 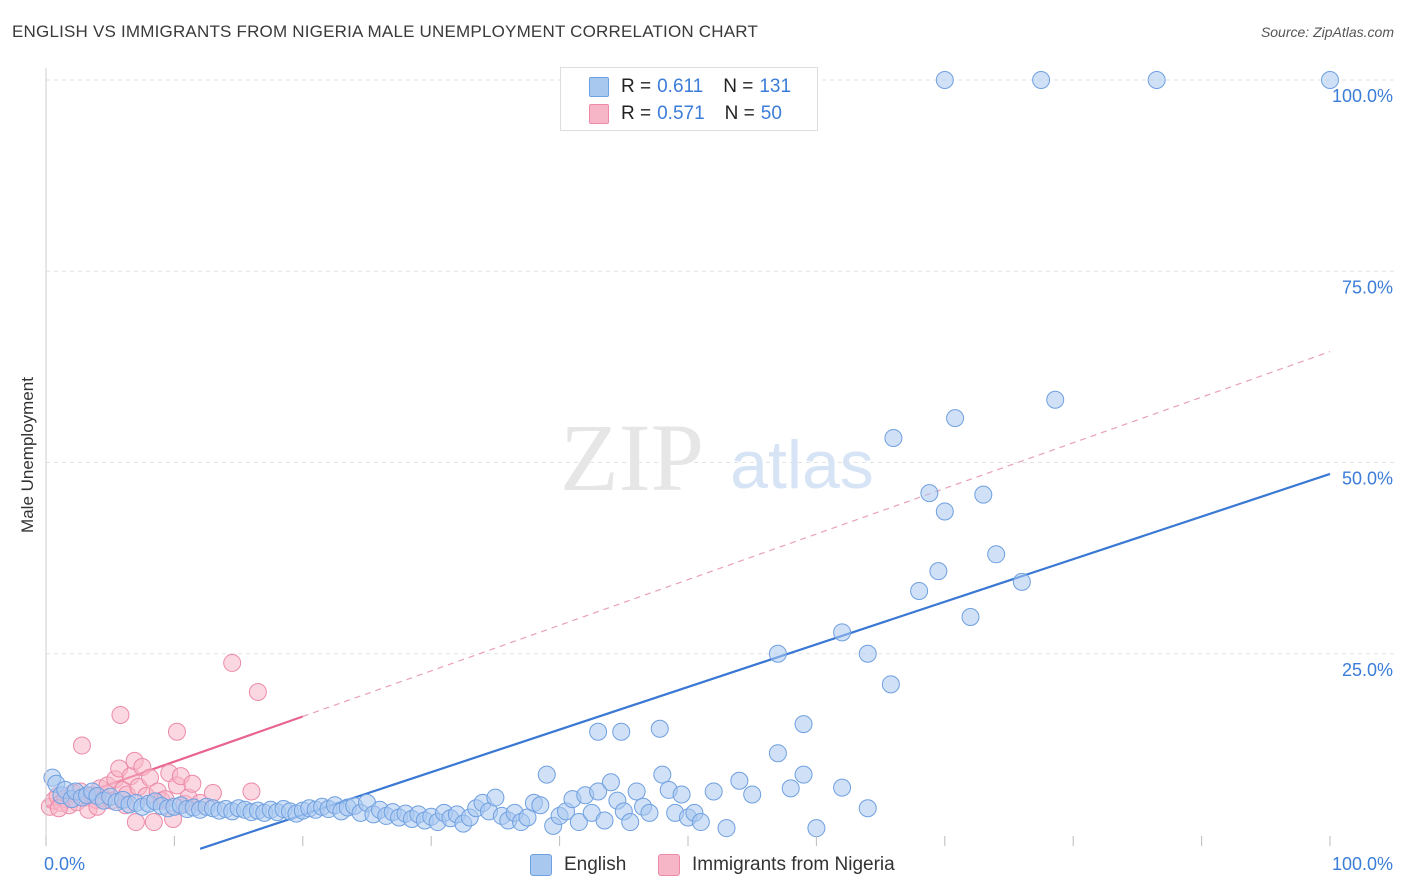 What do you see at coordinates (27, 455) in the screenshot?
I see `y-axis-label: Male Unemployment` at bounding box center [27, 455].